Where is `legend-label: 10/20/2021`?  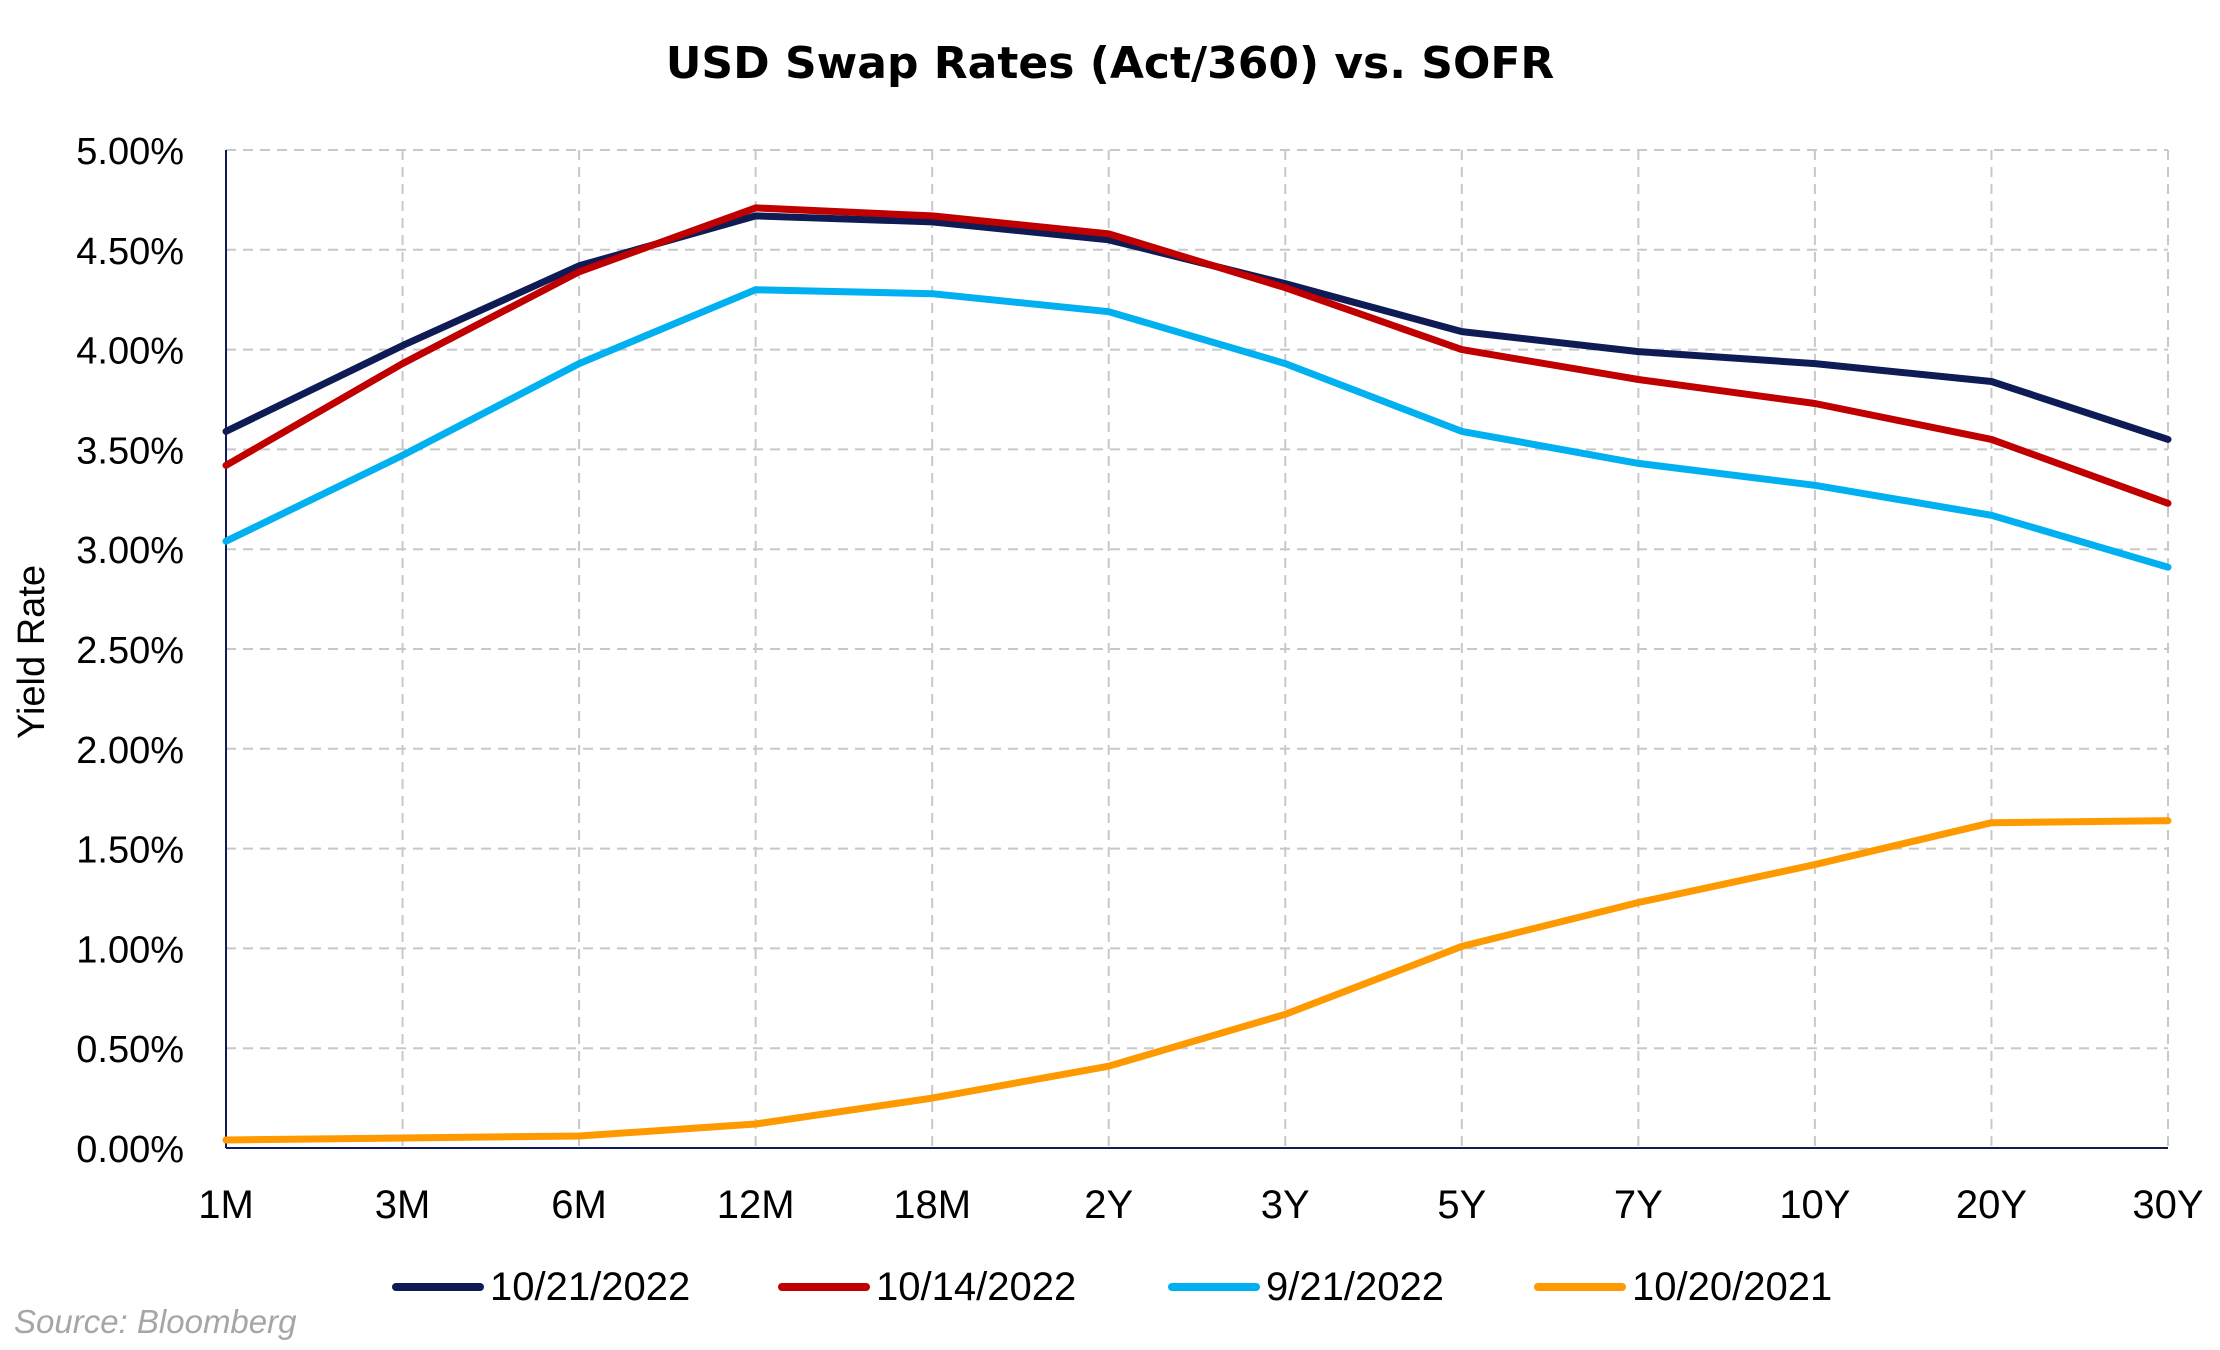
legend-label: 10/20/2021 is located at coordinates (1732, 1287).